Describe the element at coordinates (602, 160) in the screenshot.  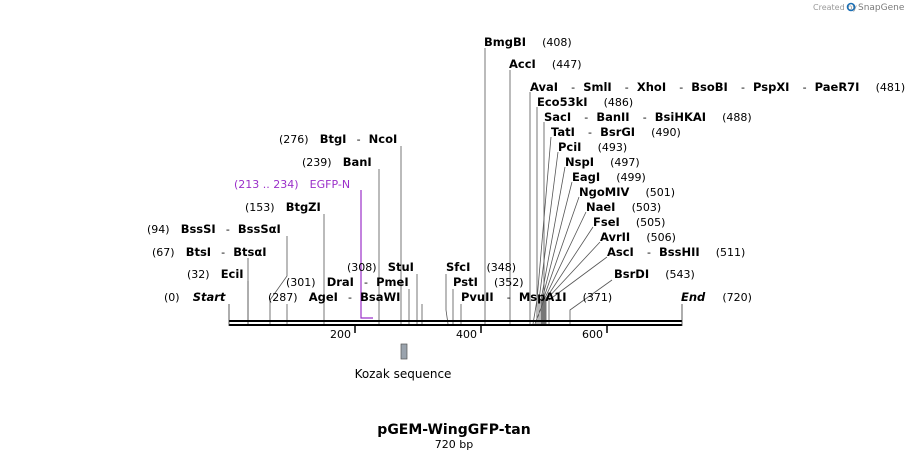
I see `site-nspi: NspI (497)` at that location.